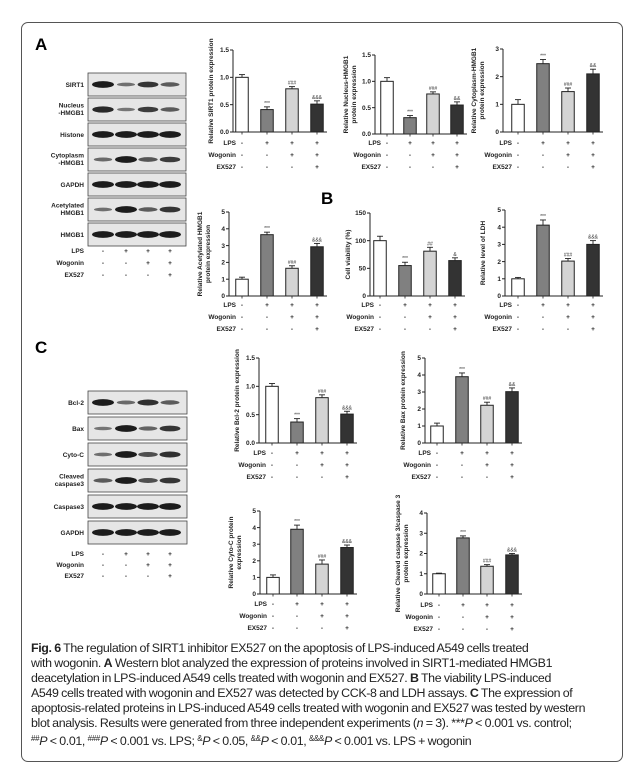 Image resolution: width=637 pixels, height=776 pixels. Describe the element at coordinates (288, 741) in the screenshot. I see `caption-text: < 0.01,` at that location.